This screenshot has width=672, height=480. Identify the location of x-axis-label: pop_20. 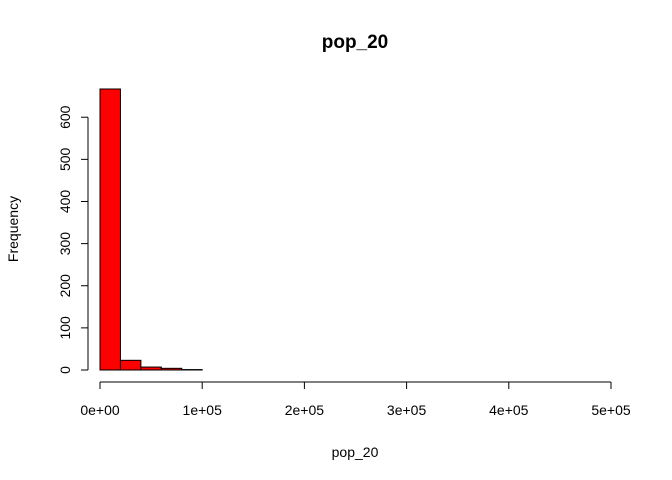
(355, 452).